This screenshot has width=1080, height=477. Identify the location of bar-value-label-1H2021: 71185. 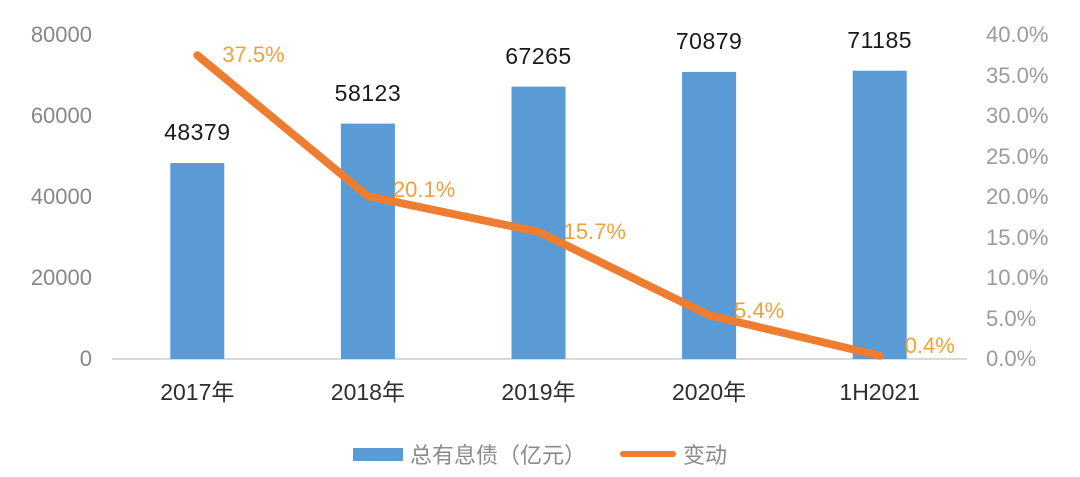
(880, 39).